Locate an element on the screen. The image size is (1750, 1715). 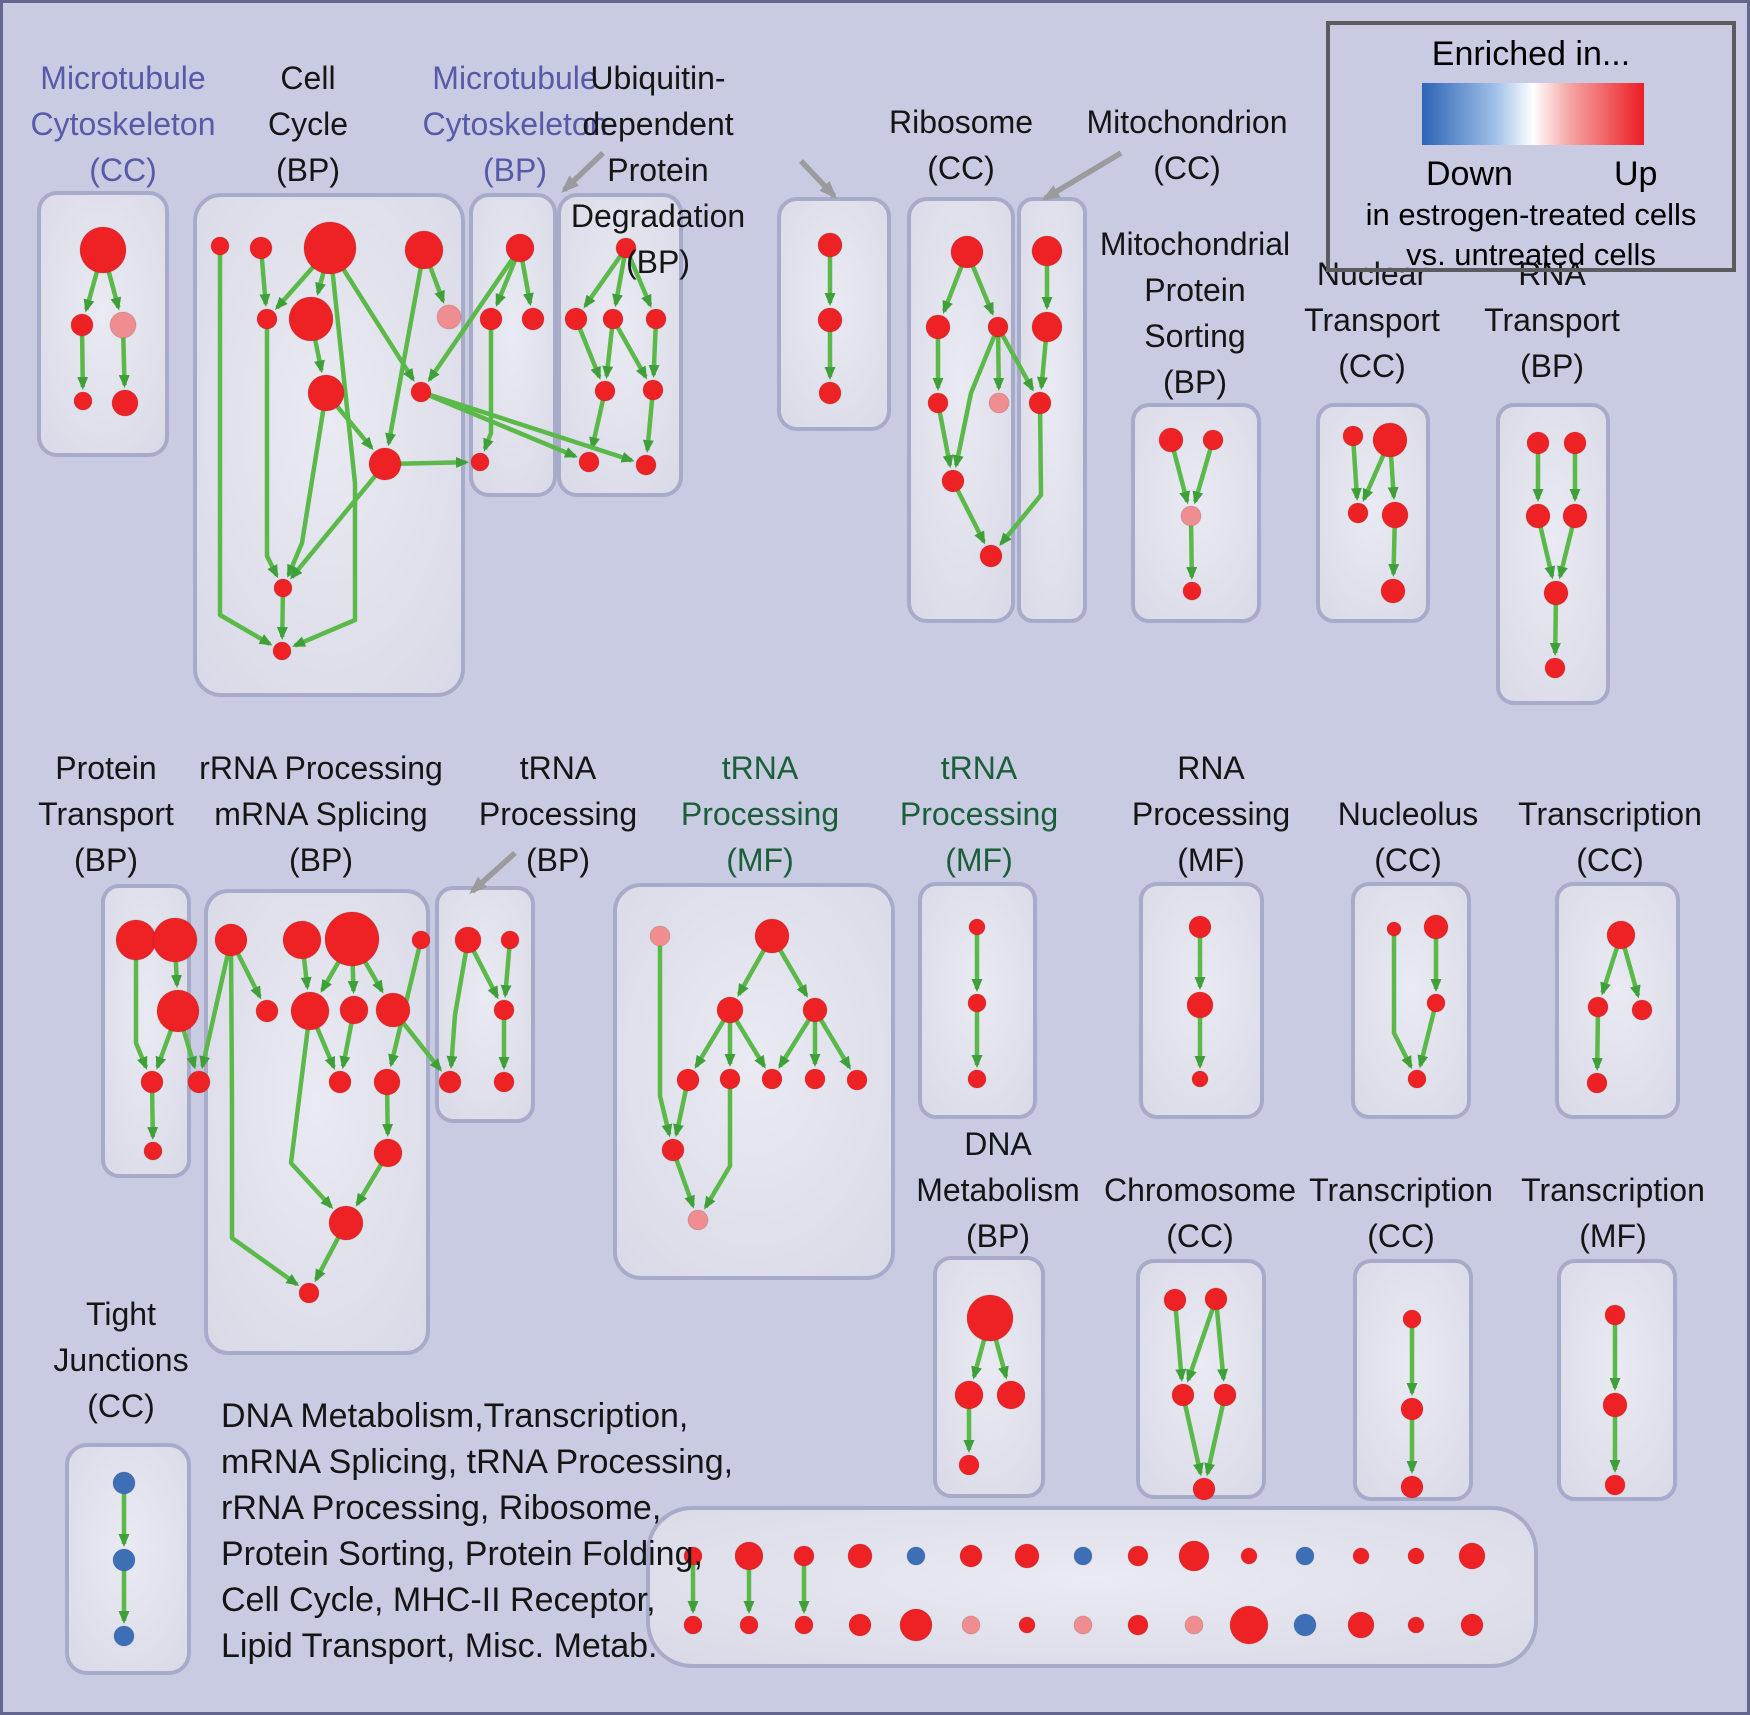
transcription-cc-mid-edge is located at coordinates (1597, 1038).